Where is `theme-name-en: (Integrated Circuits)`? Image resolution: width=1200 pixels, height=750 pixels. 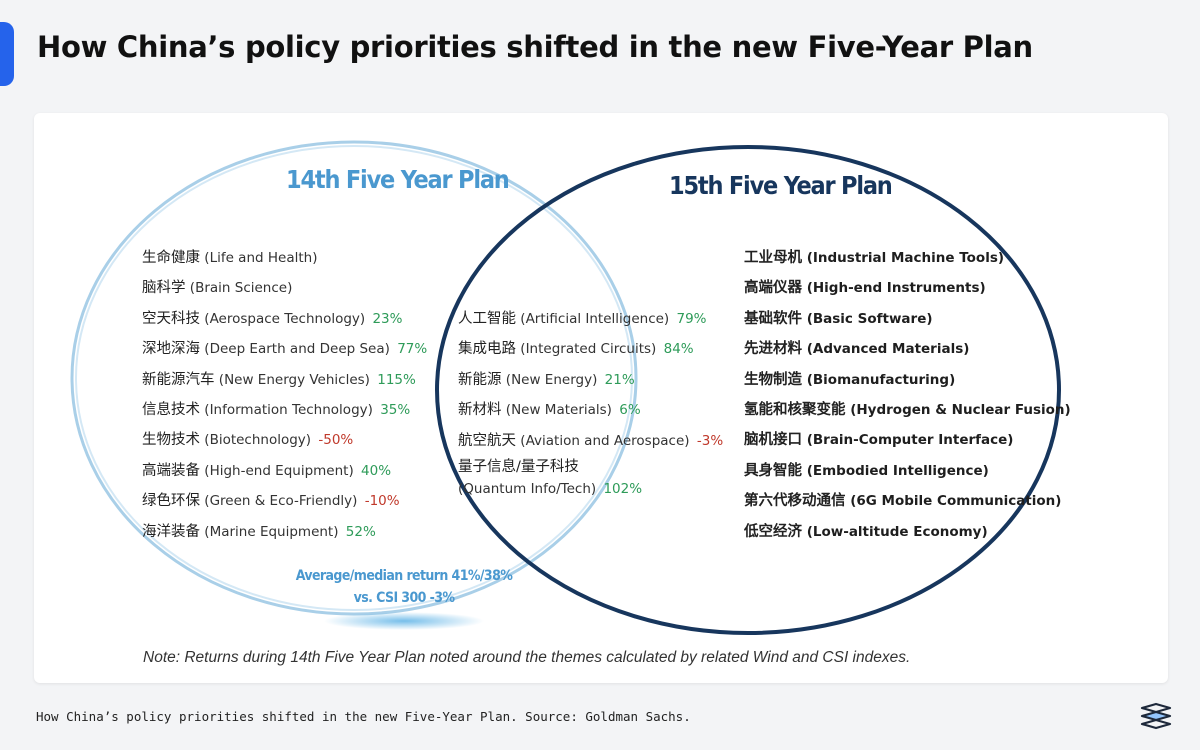
theme-name-en: (Integrated Circuits) is located at coordinates (588, 349).